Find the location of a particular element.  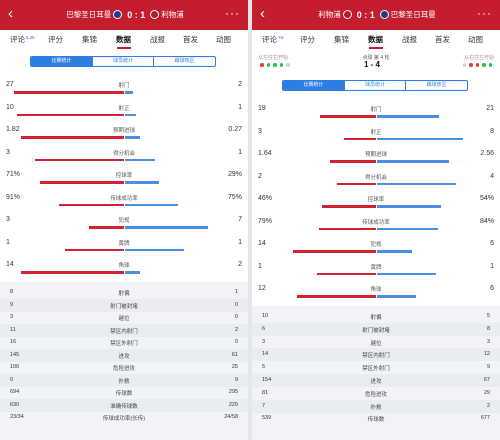

tab-bar: 评论7w 评分 集锦 数据 战报 首发 动图 is located at coordinates (376, 41).